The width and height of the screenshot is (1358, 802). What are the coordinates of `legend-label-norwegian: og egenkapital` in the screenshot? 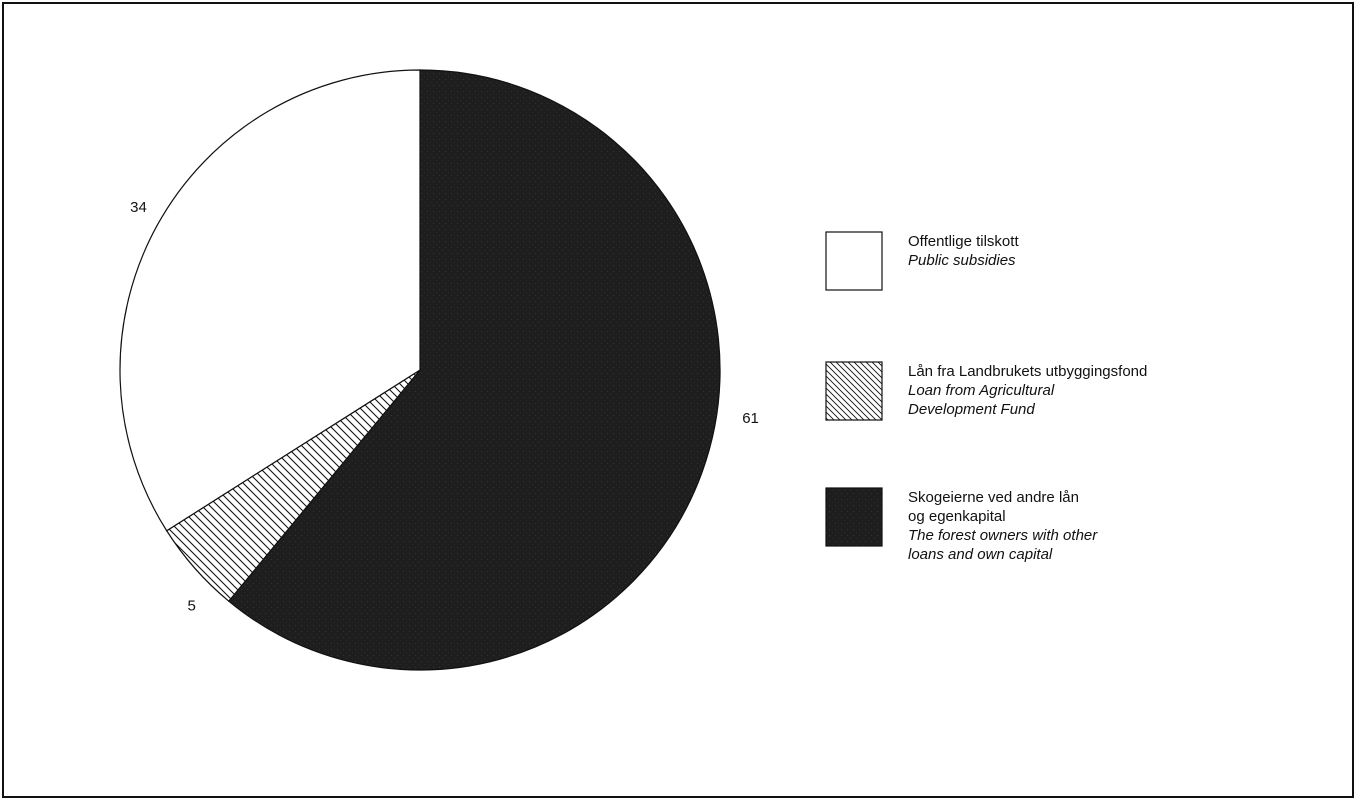 It's located at (957, 516).